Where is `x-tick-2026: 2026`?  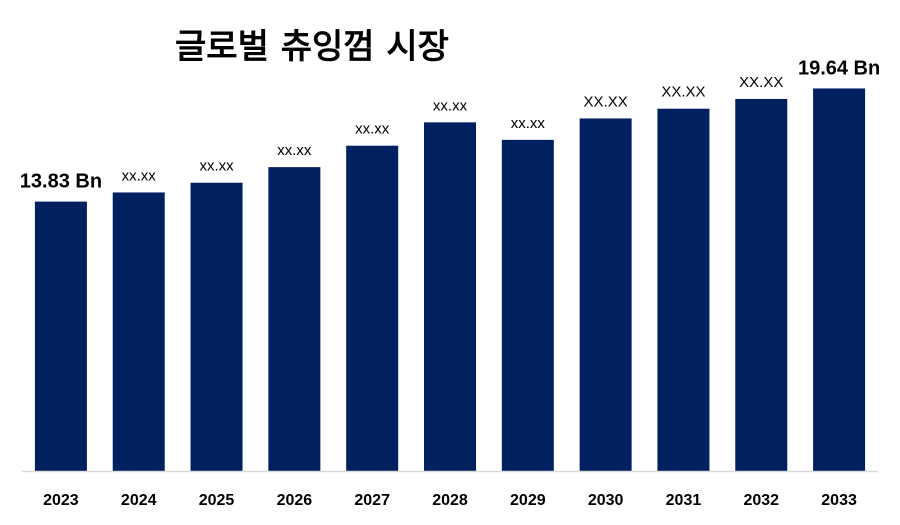
x-tick-2026: 2026 is located at coordinates (295, 500).